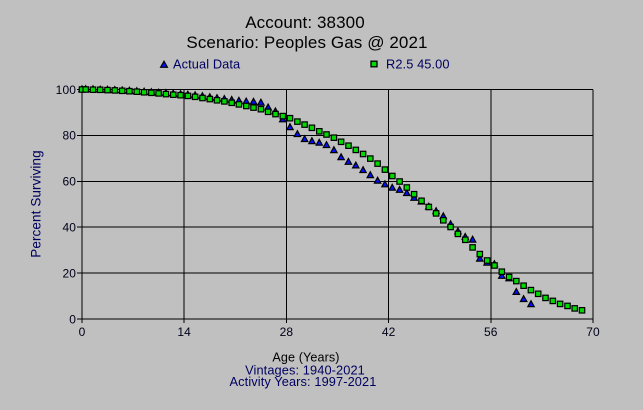  What do you see at coordinates (418, 63) in the screenshot?
I see `svg-text: R2.5 45.00` at bounding box center [418, 63].